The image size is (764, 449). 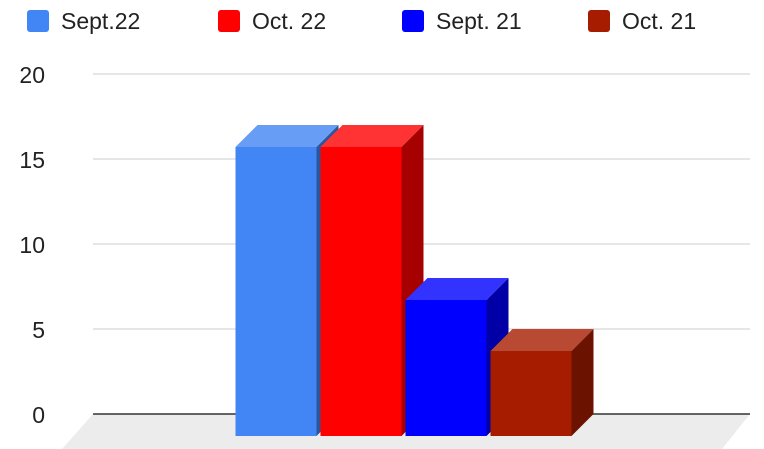 I want to click on legend-label: Oct. 21, so click(x=659, y=21).